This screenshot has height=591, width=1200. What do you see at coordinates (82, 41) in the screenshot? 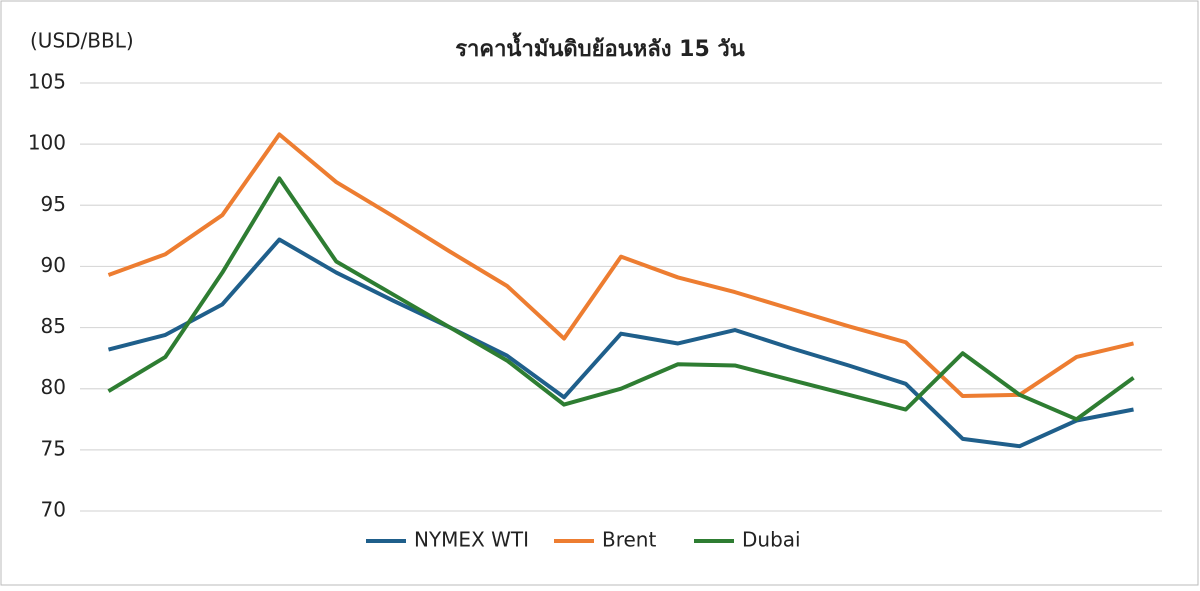
I see `y-axis-label: (USD/BBL)` at bounding box center [82, 41].